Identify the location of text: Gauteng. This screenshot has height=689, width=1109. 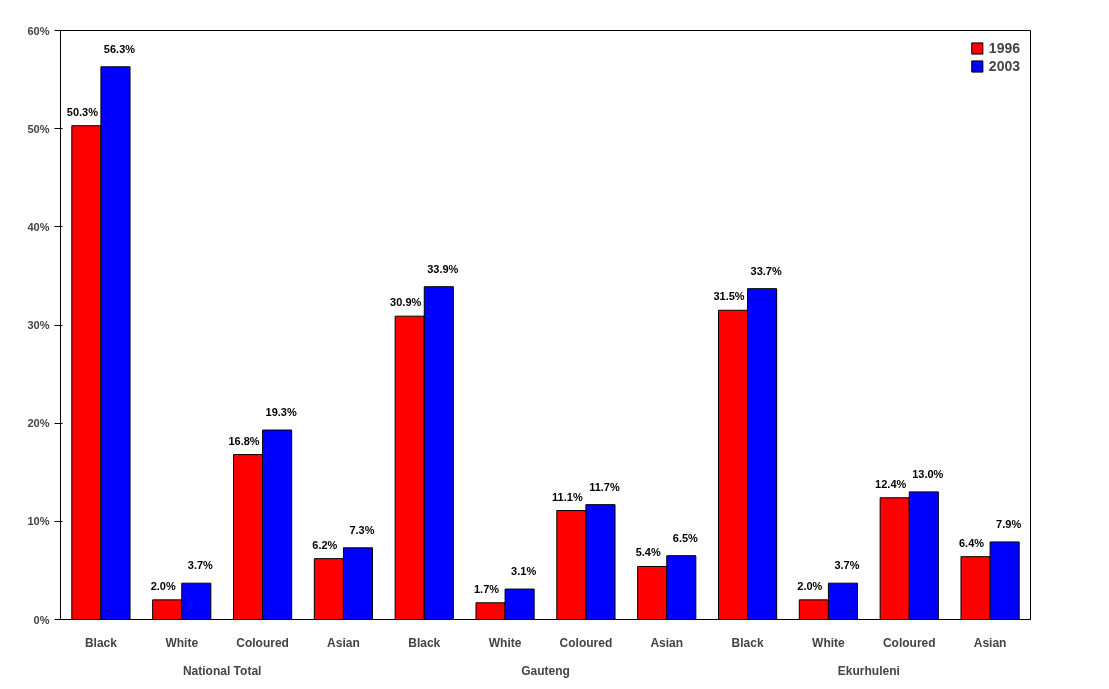
(545, 670).